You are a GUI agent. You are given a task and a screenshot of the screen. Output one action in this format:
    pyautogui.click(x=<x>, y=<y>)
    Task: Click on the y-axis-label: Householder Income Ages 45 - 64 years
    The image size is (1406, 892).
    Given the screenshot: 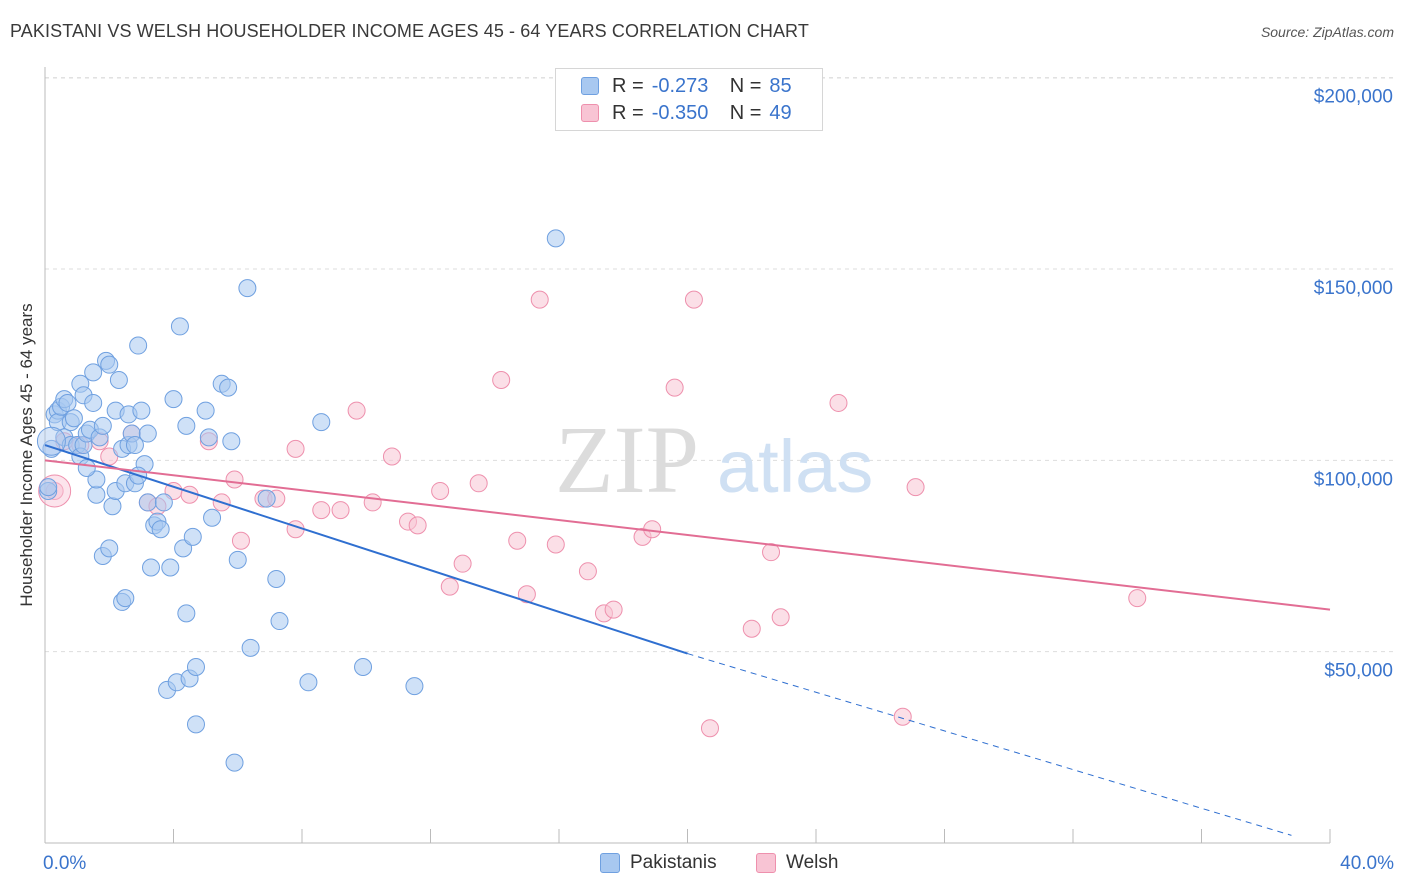 What is the action you would take?
    pyautogui.click(x=26, y=455)
    